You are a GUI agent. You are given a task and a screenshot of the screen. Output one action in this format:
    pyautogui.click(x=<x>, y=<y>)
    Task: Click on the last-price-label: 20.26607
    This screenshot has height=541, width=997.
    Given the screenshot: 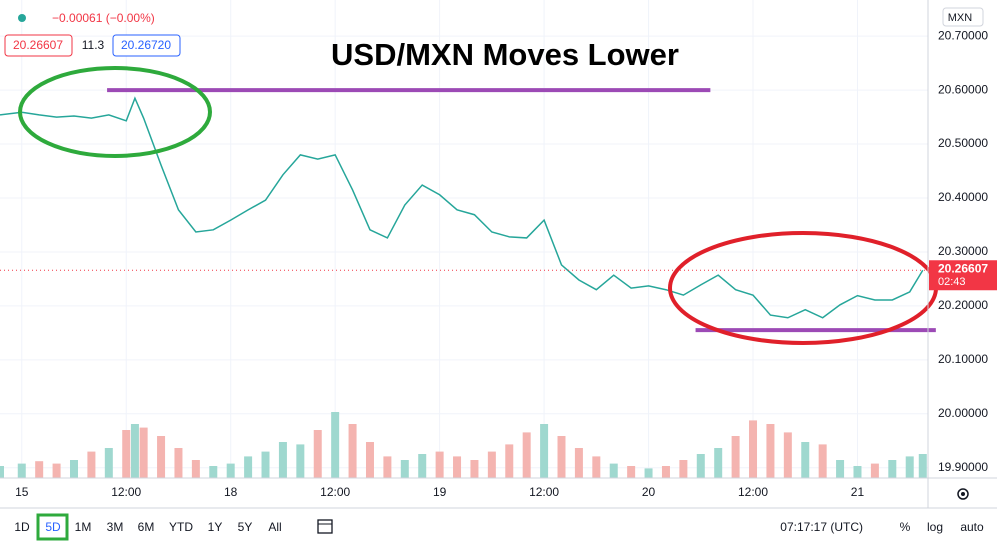 What is the action you would take?
    pyautogui.click(x=963, y=268)
    